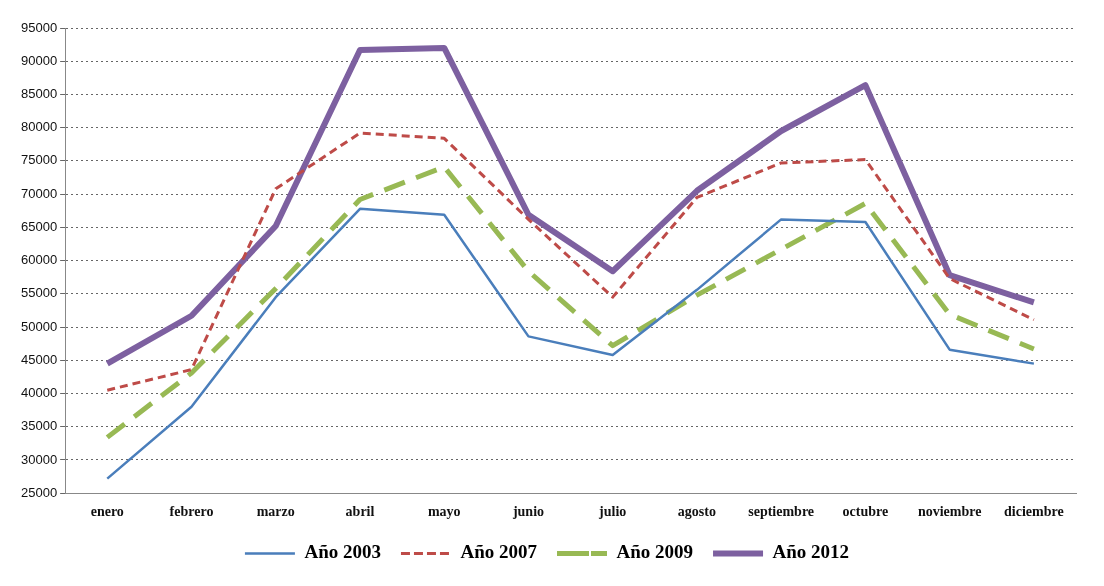  What do you see at coordinates (39, 393) in the screenshot?
I see `y-tick-label: 40000` at bounding box center [39, 393].